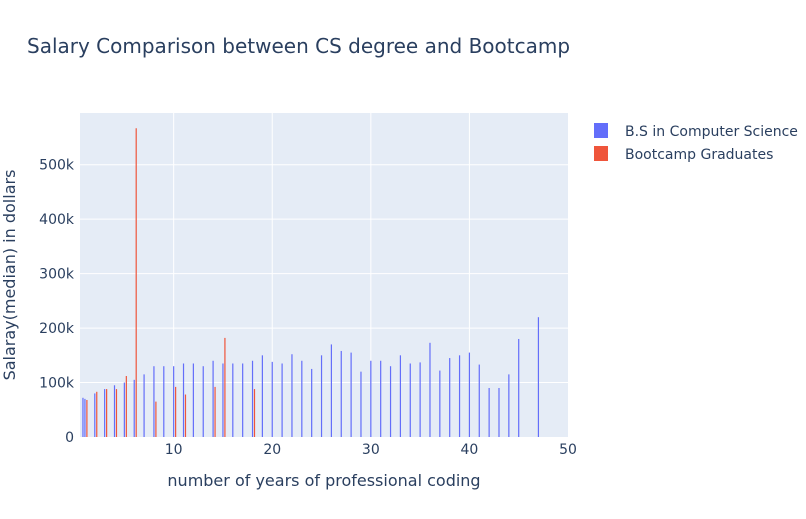 Image resolution: width=806 pixels, height=519 pixels. Describe the element at coordinates (699, 155) in the screenshot. I see `legend-label-bootcamp: Bootcamp Graduates` at that location.